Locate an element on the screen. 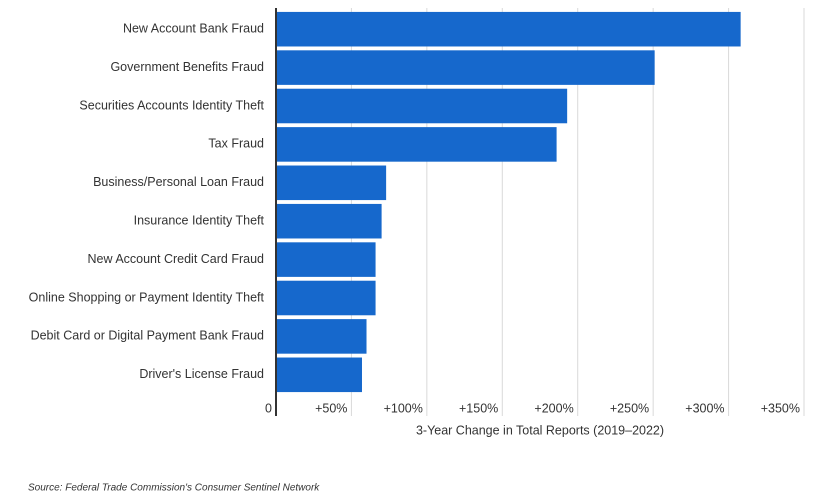  x-tick-label: 0 is located at coordinates (268, 408).